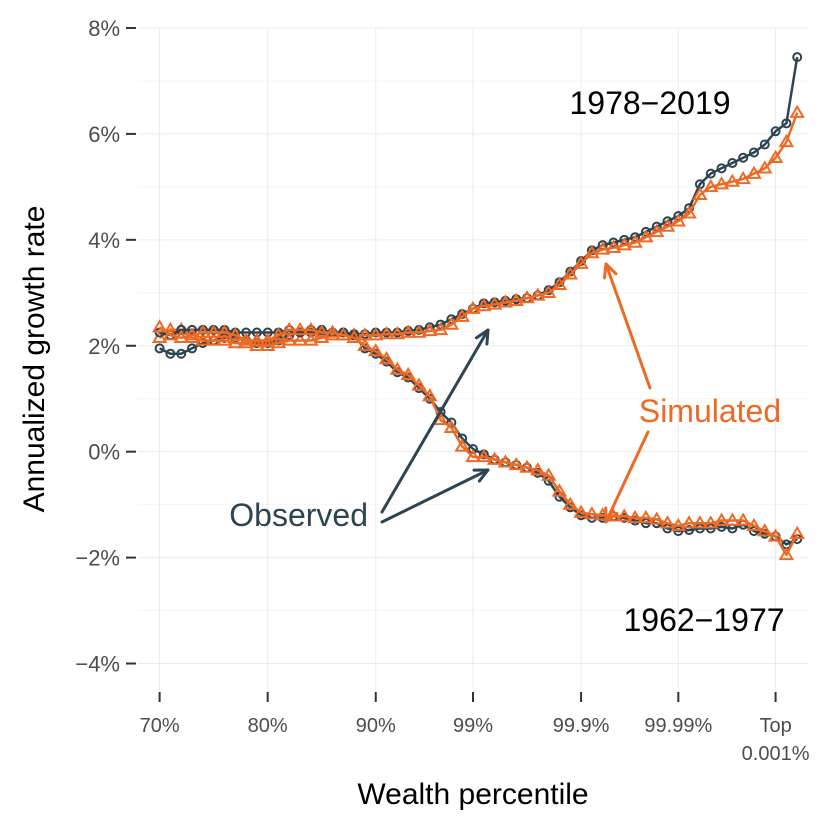 The image size is (830, 830). Describe the element at coordinates (160, 726) in the screenshot. I see `x-tick-label: 70%` at that location.